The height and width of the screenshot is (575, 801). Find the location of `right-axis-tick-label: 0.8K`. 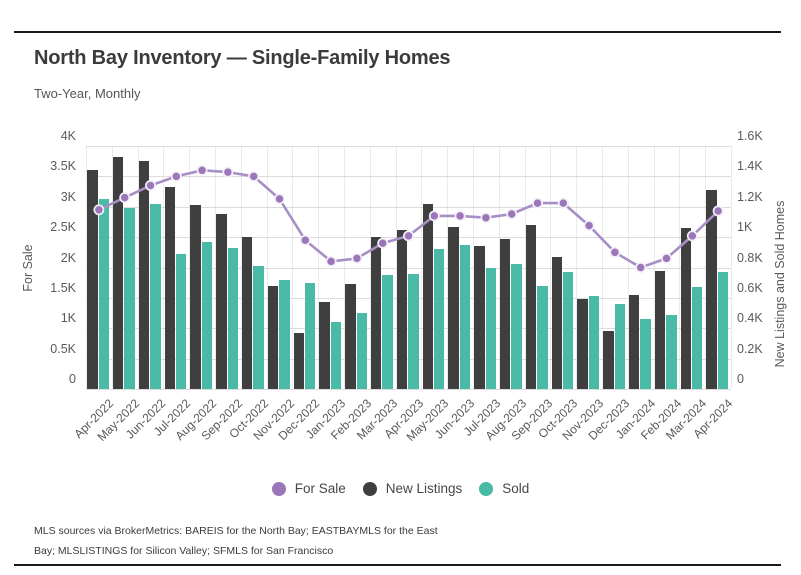

right-axis-tick-label: 0.8K is located at coordinates (750, 257).